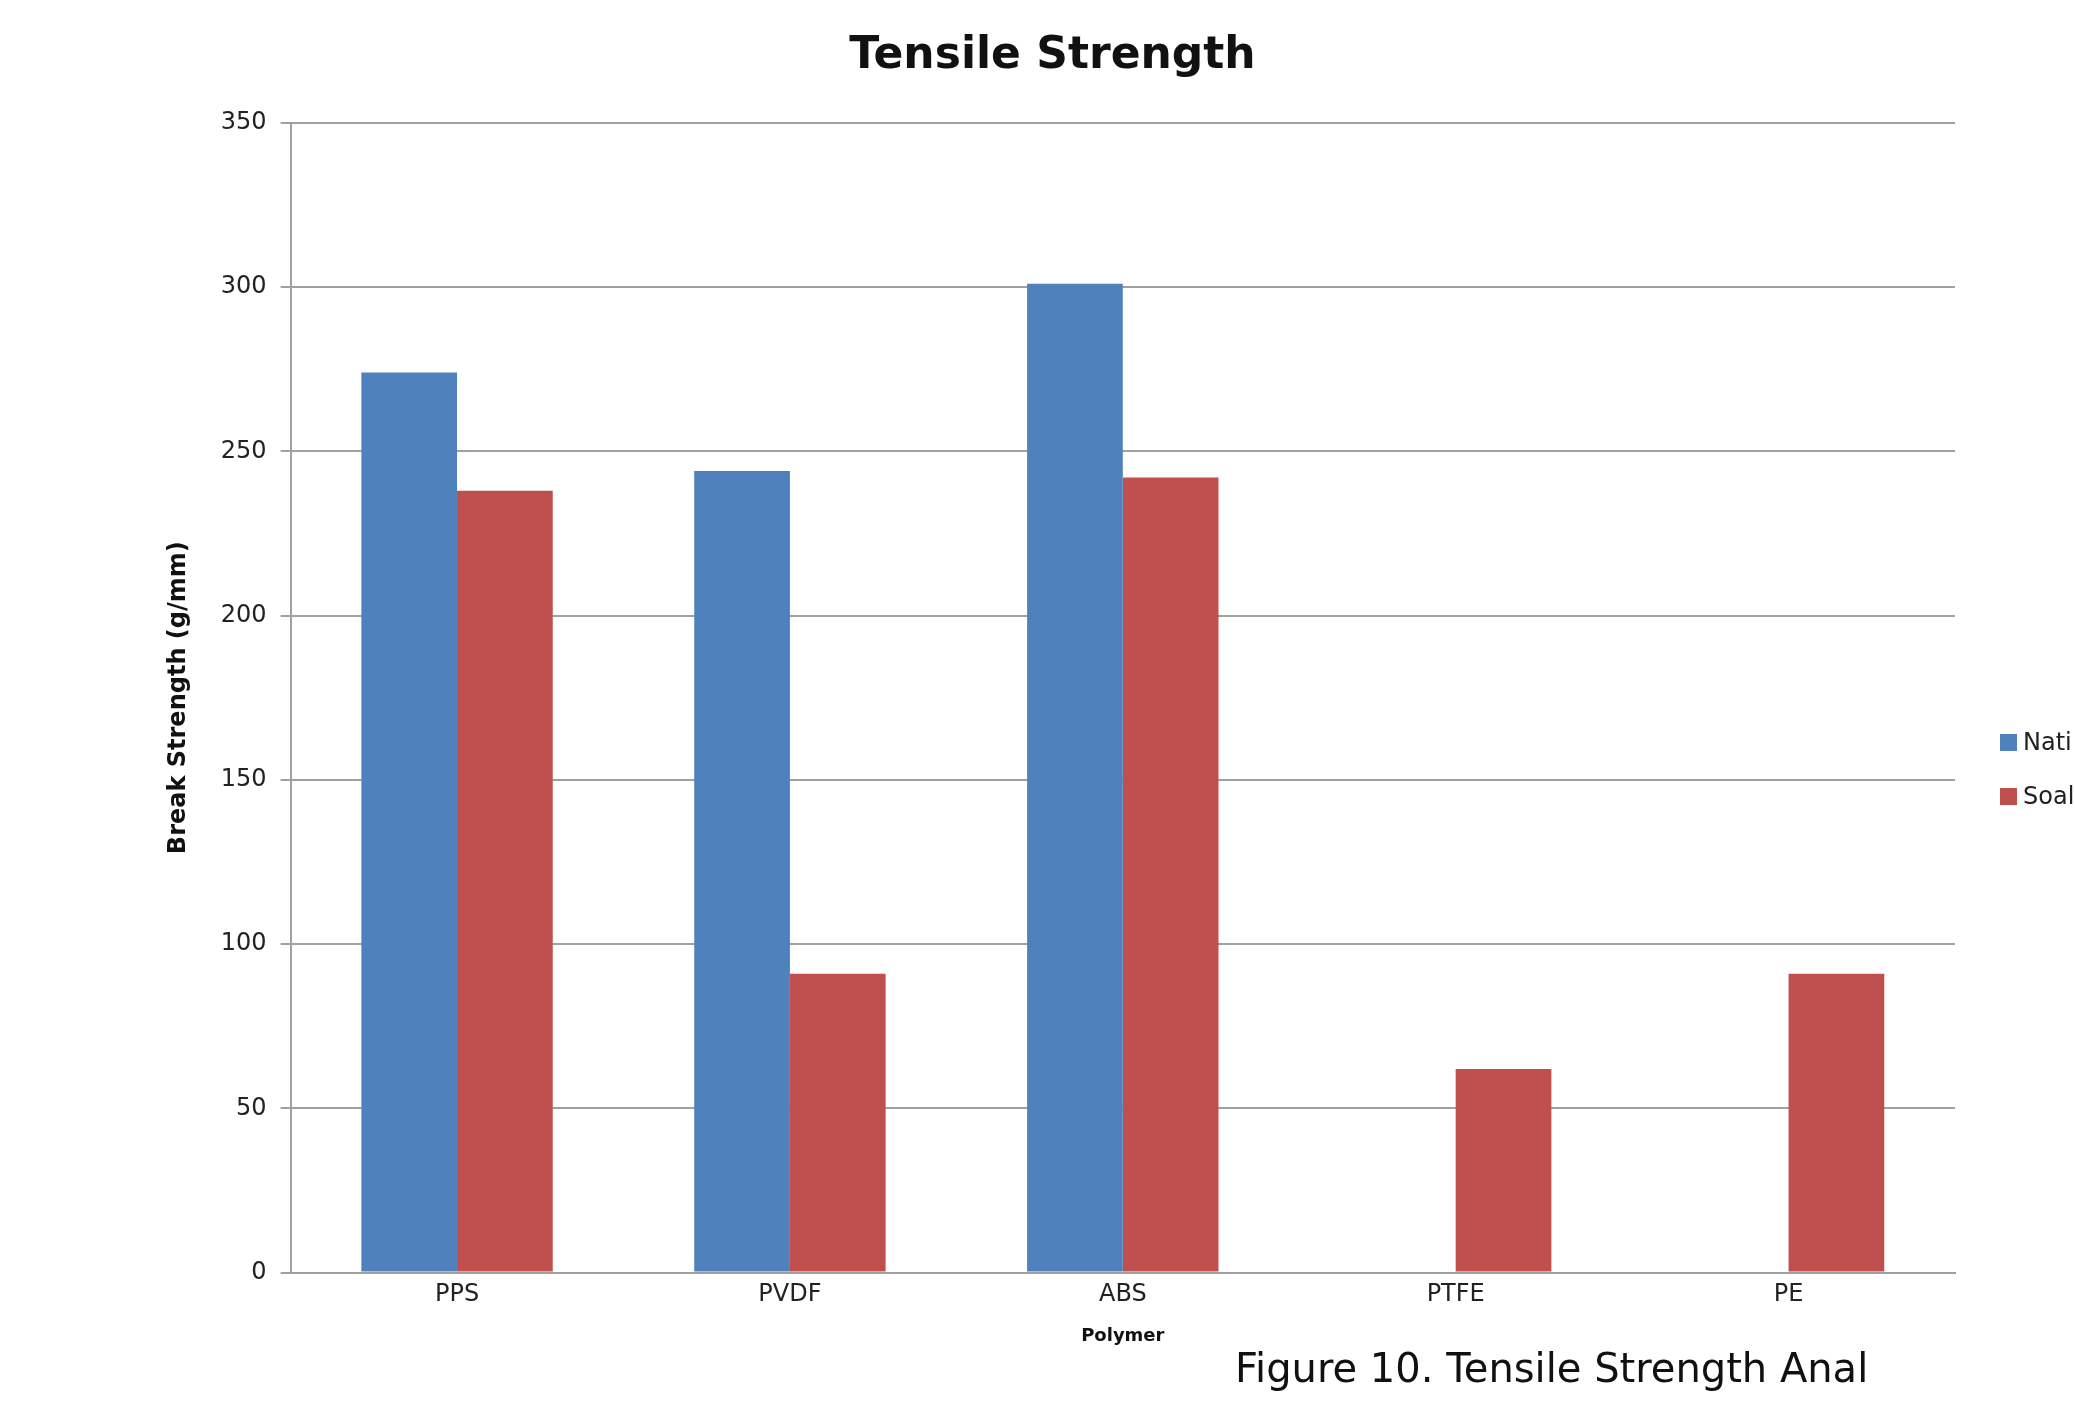 The width and height of the screenshot is (2075, 1402). I want to click on legend-label: Nati, so click(2047, 742).